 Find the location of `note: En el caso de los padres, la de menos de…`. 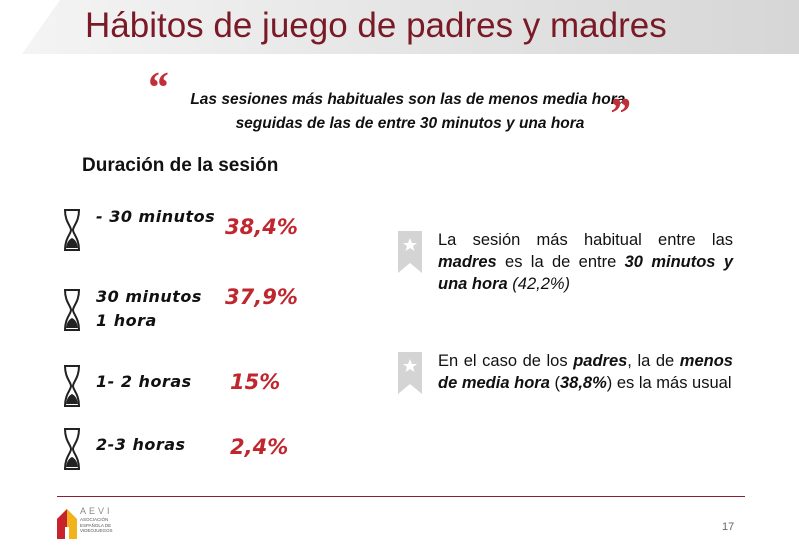

note: En el caso de los padres, la de menos de… is located at coordinates (565, 372).